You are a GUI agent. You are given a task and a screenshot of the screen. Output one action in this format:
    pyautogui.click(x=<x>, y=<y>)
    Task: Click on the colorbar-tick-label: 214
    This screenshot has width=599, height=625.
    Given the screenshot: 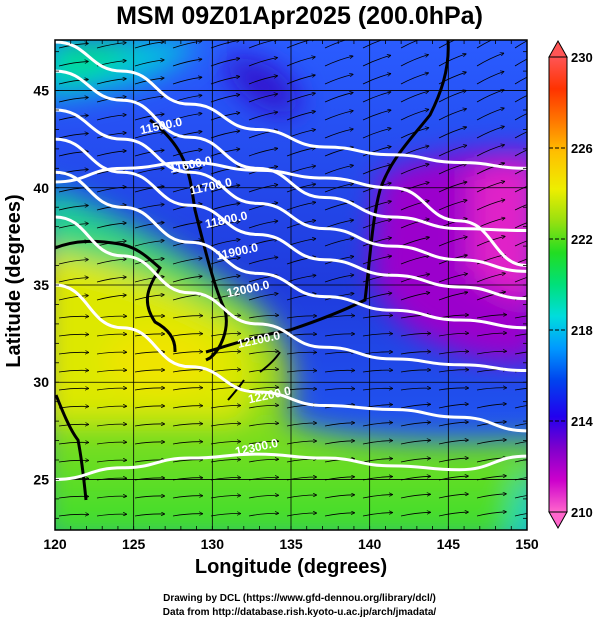 What is the action you would take?
    pyautogui.click(x=582, y=421)
    